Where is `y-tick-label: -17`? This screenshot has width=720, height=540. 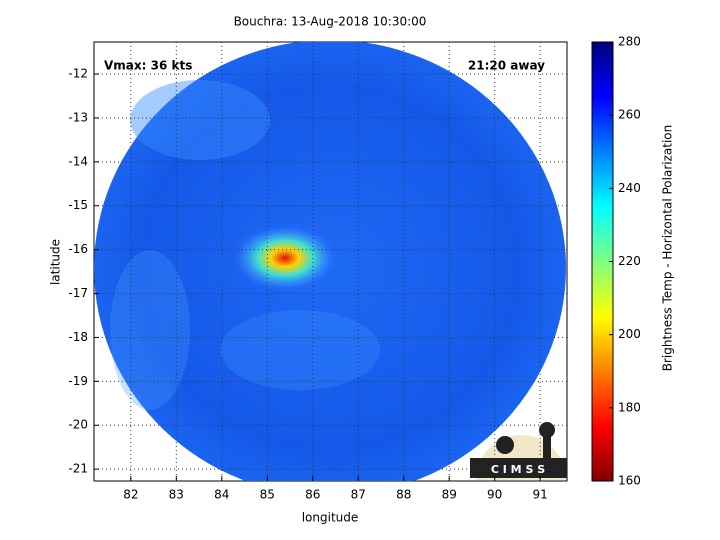
y-tick-label: -17 is located at coordinates (78, 293).